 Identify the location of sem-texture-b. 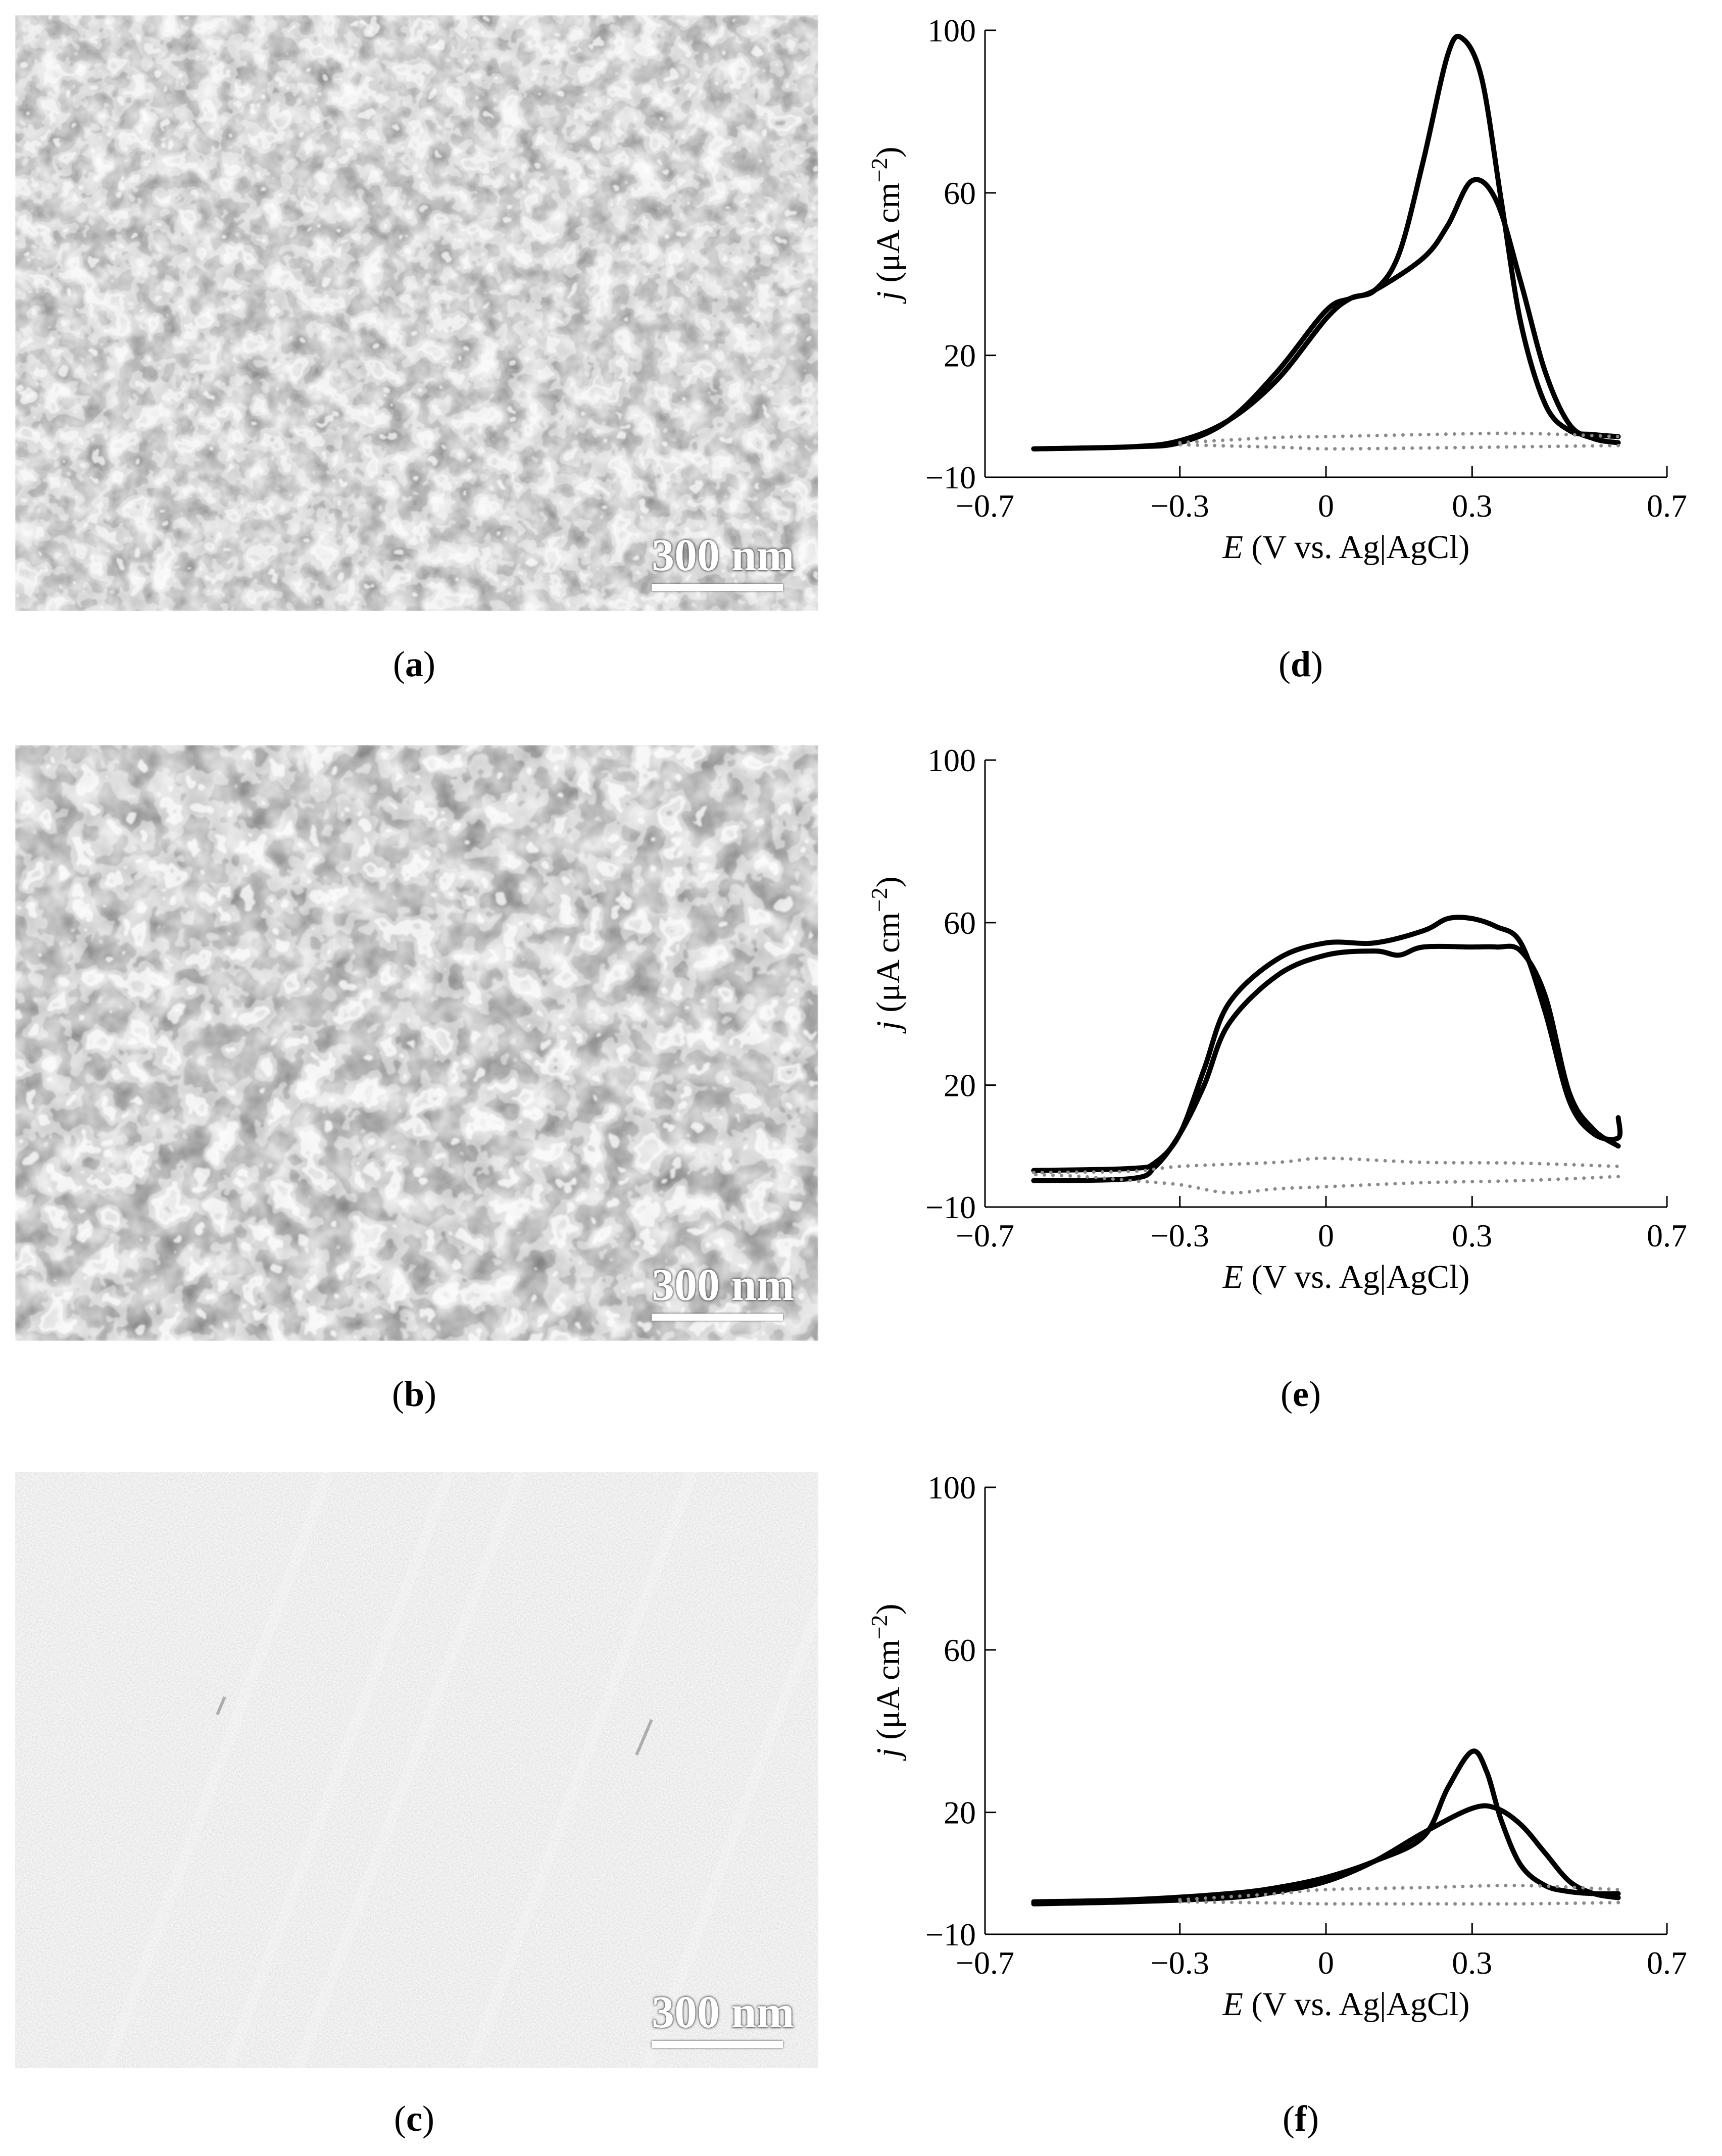
(416, 1043).